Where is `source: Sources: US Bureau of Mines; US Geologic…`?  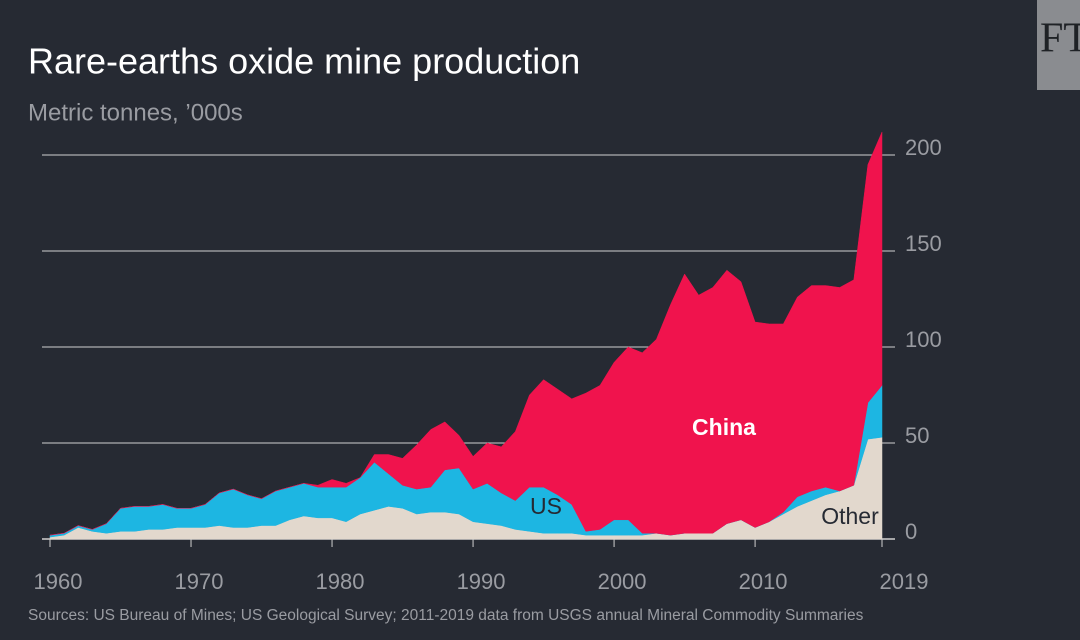 source: Sources: US Bureau of Mines; US Geologic… is located at coordinates (446, 615).